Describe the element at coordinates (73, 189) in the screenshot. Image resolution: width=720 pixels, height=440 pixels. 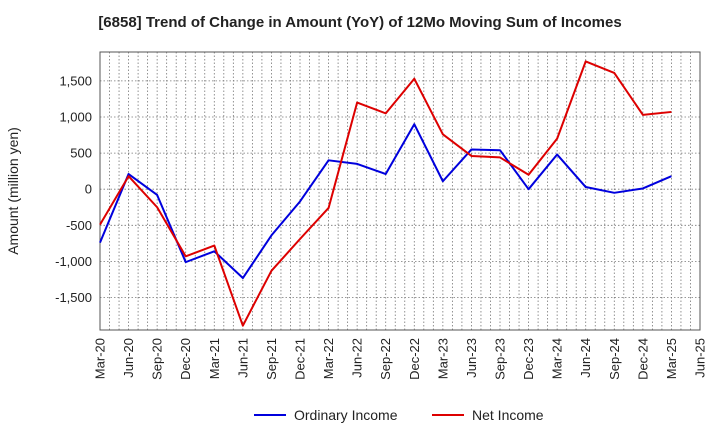
I see `y-tick-labels: -1,500 -1,000 -500 0 500 1,000 1,500` at that location.